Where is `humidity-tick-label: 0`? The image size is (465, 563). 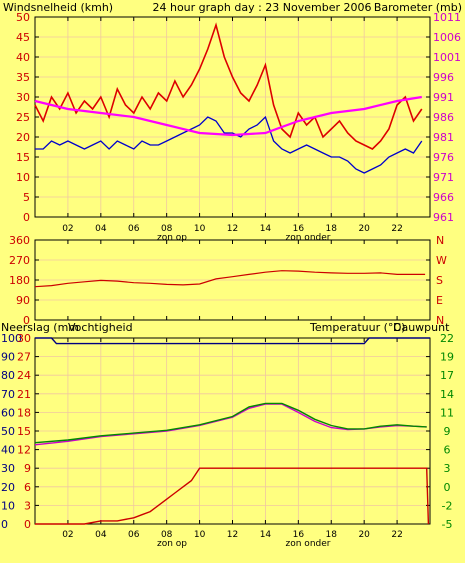 humidity-tick-label: 0 is located at coordinates (4, 524).